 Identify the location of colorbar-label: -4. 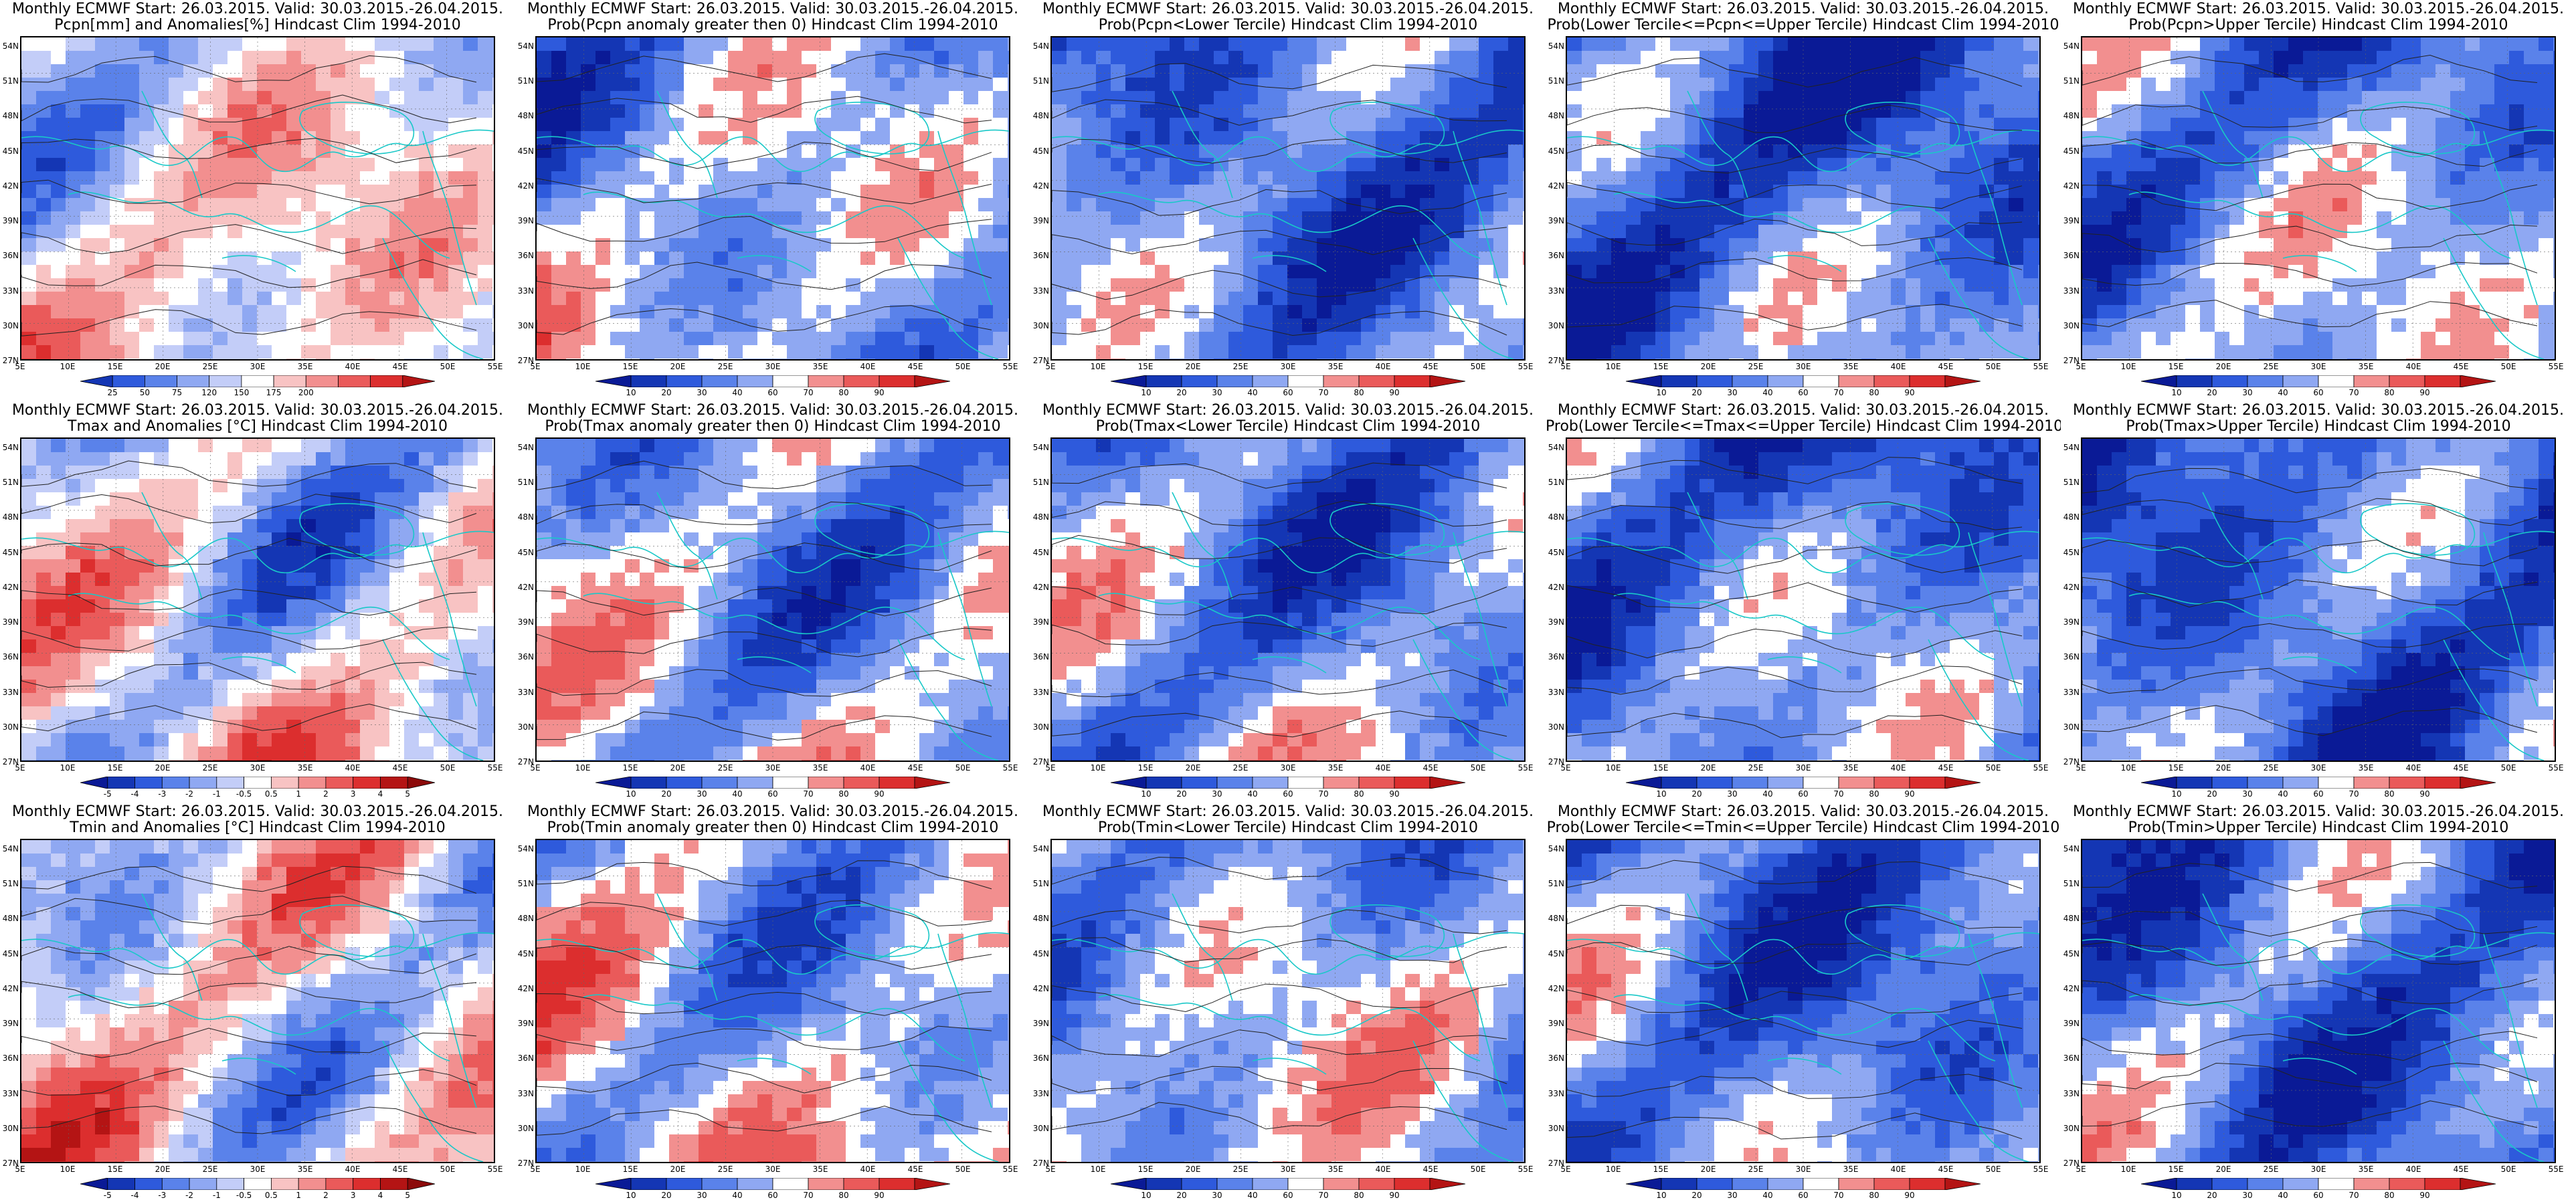
(134, 794).